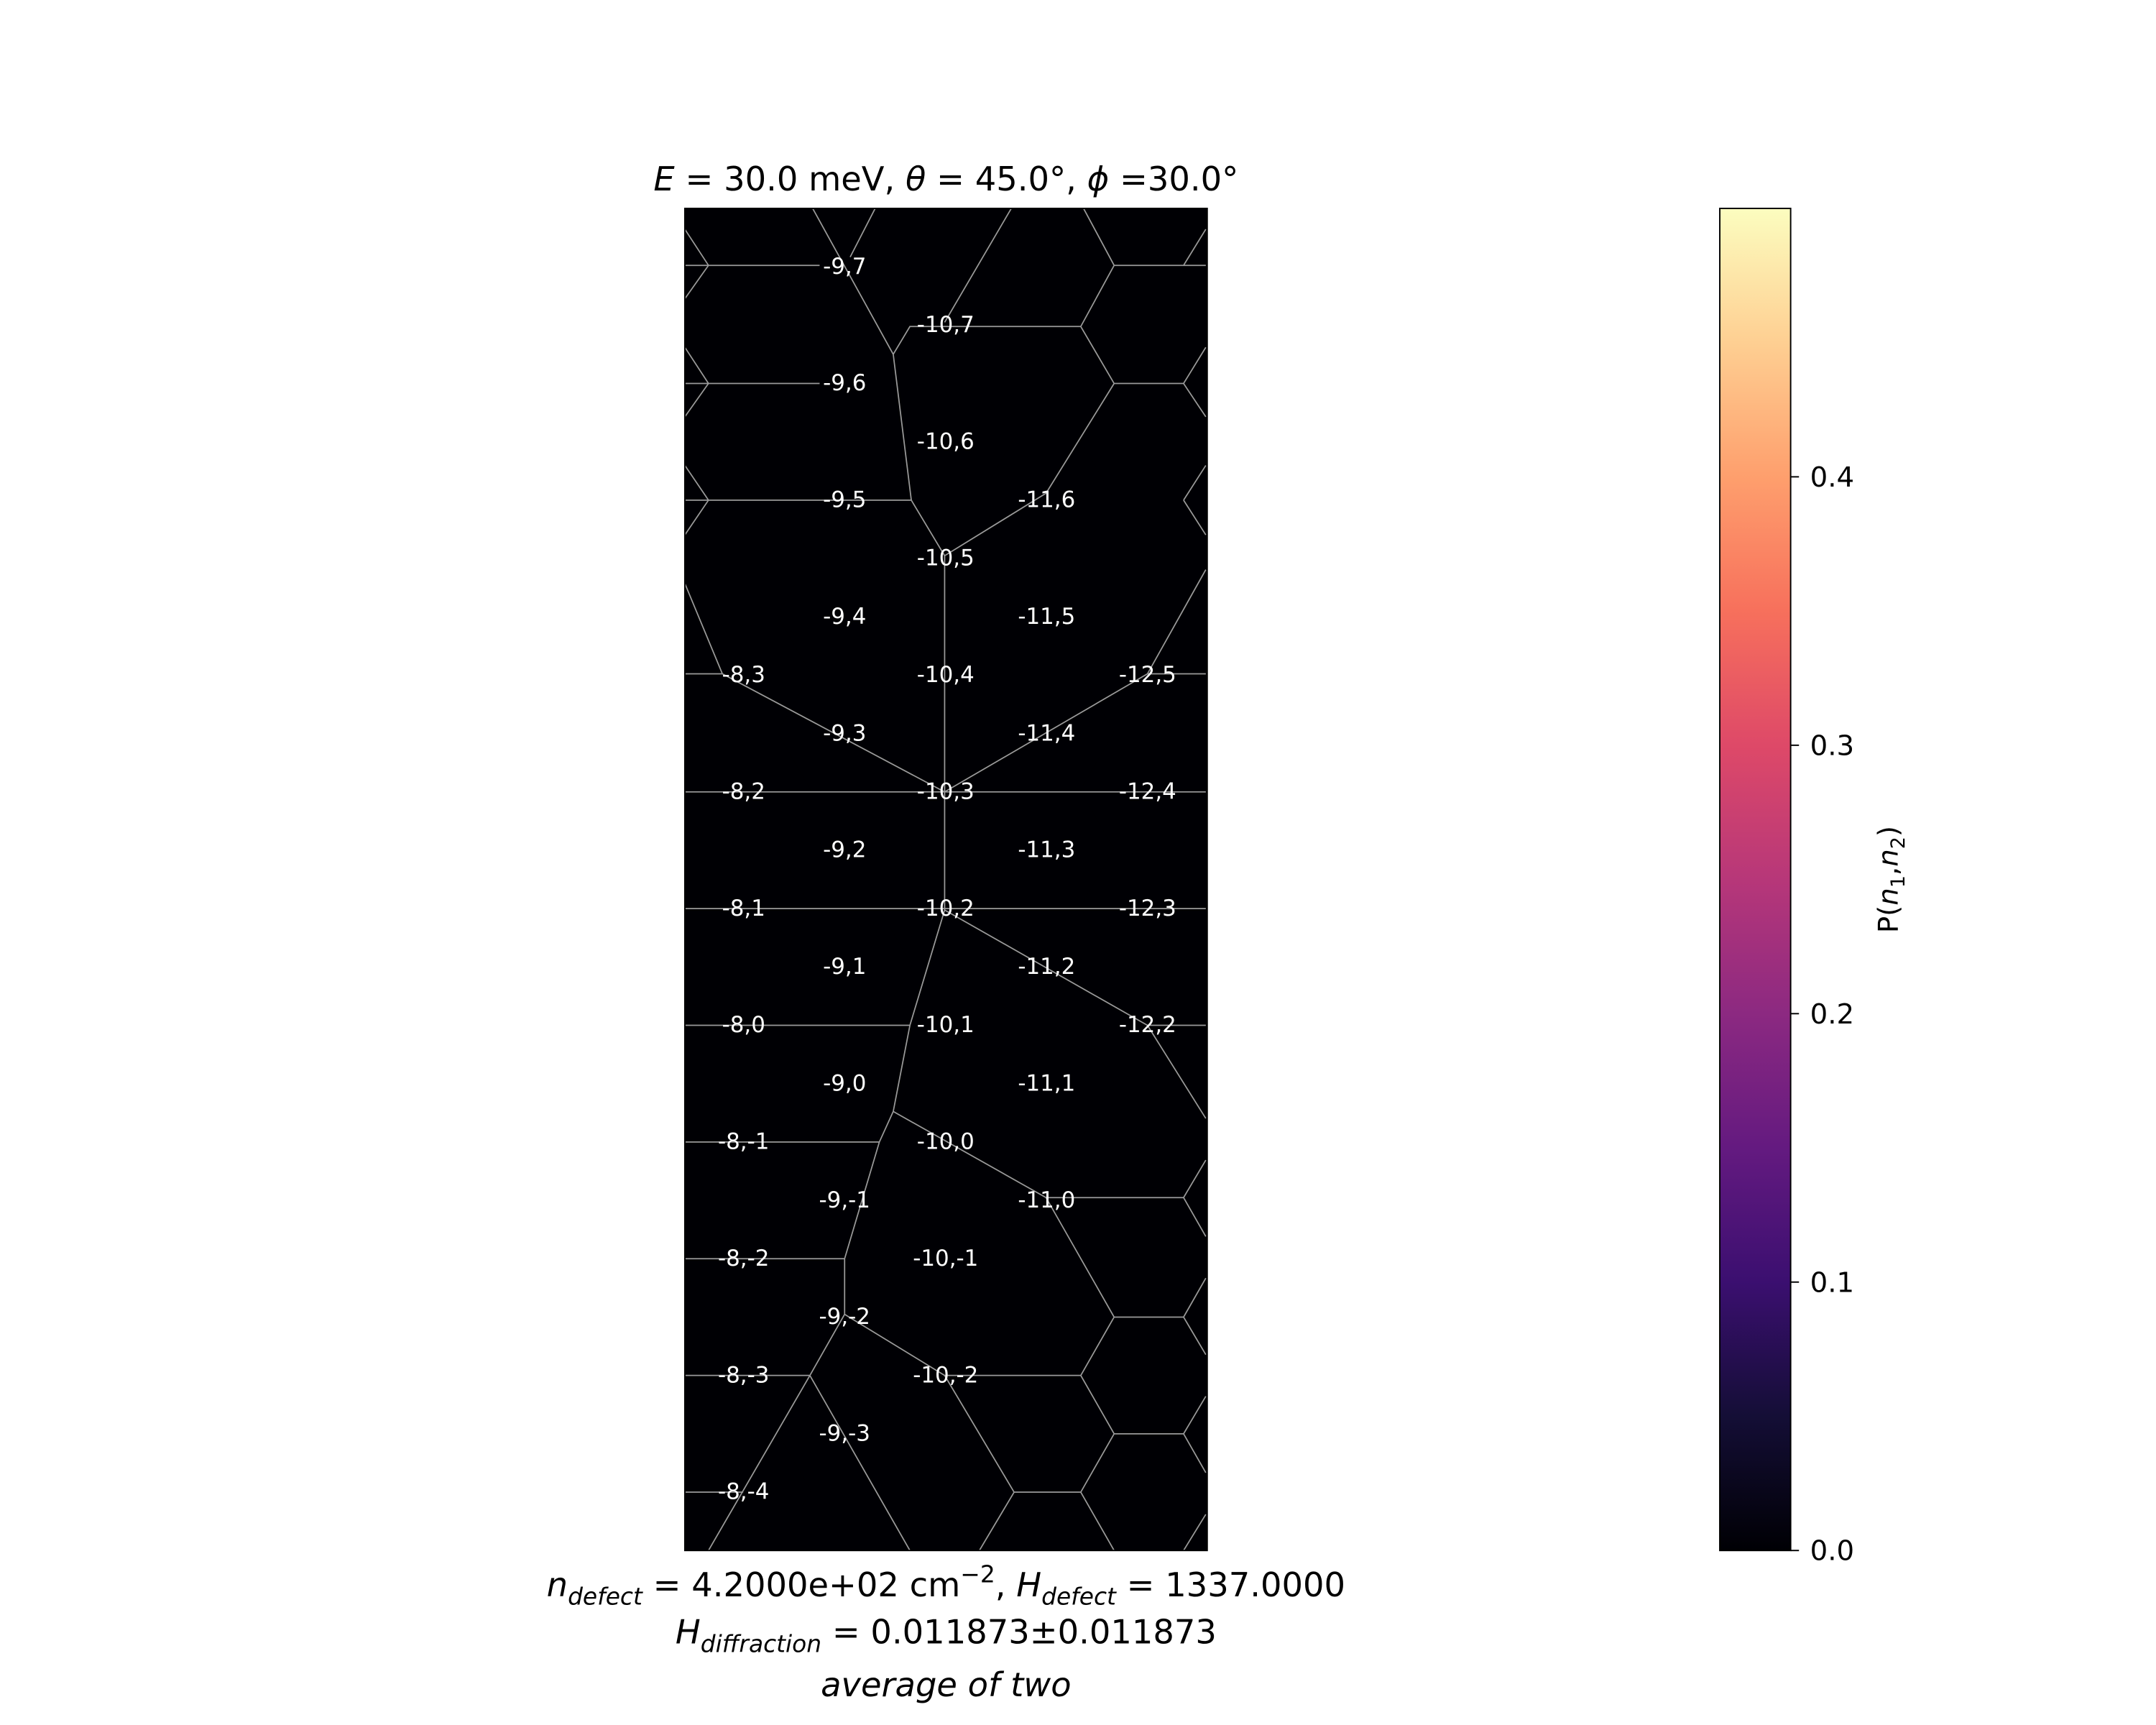 This screenshot has height=1725, width=2156. Describe the element at coordinates (1147, 791) in the screenshot. I see `cell-label: -12,4` at that location.